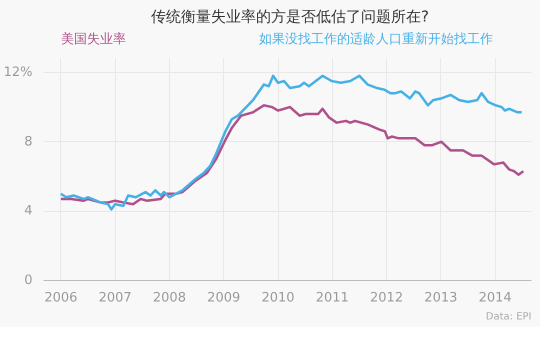 The height and width of the screenshot is (344, 550). Describe the element at coordinates (18, 72) in the screenshot. I see `y-tick-label: 12%` at that location.